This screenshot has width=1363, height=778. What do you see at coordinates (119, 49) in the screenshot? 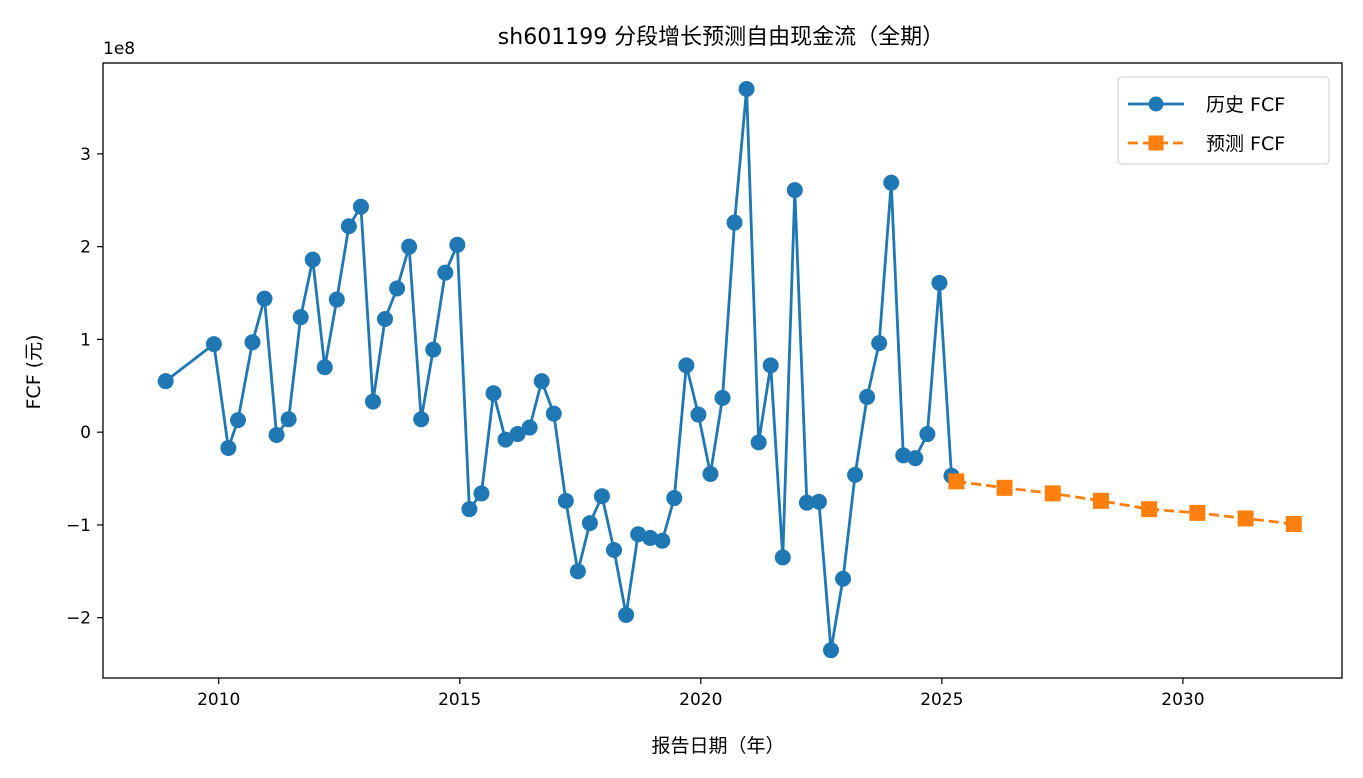
I see `y-offset-label: 1e8` at bounding box center [119, 49].